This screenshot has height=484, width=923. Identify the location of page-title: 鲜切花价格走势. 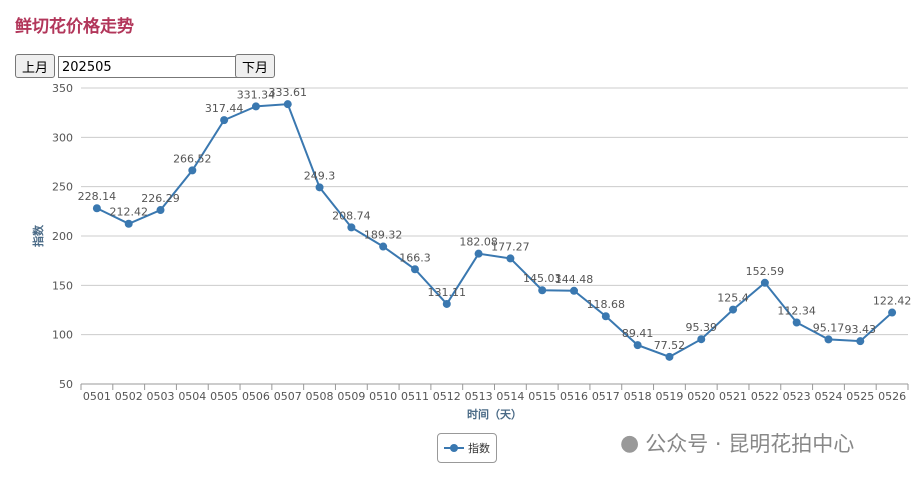
(74, 27).